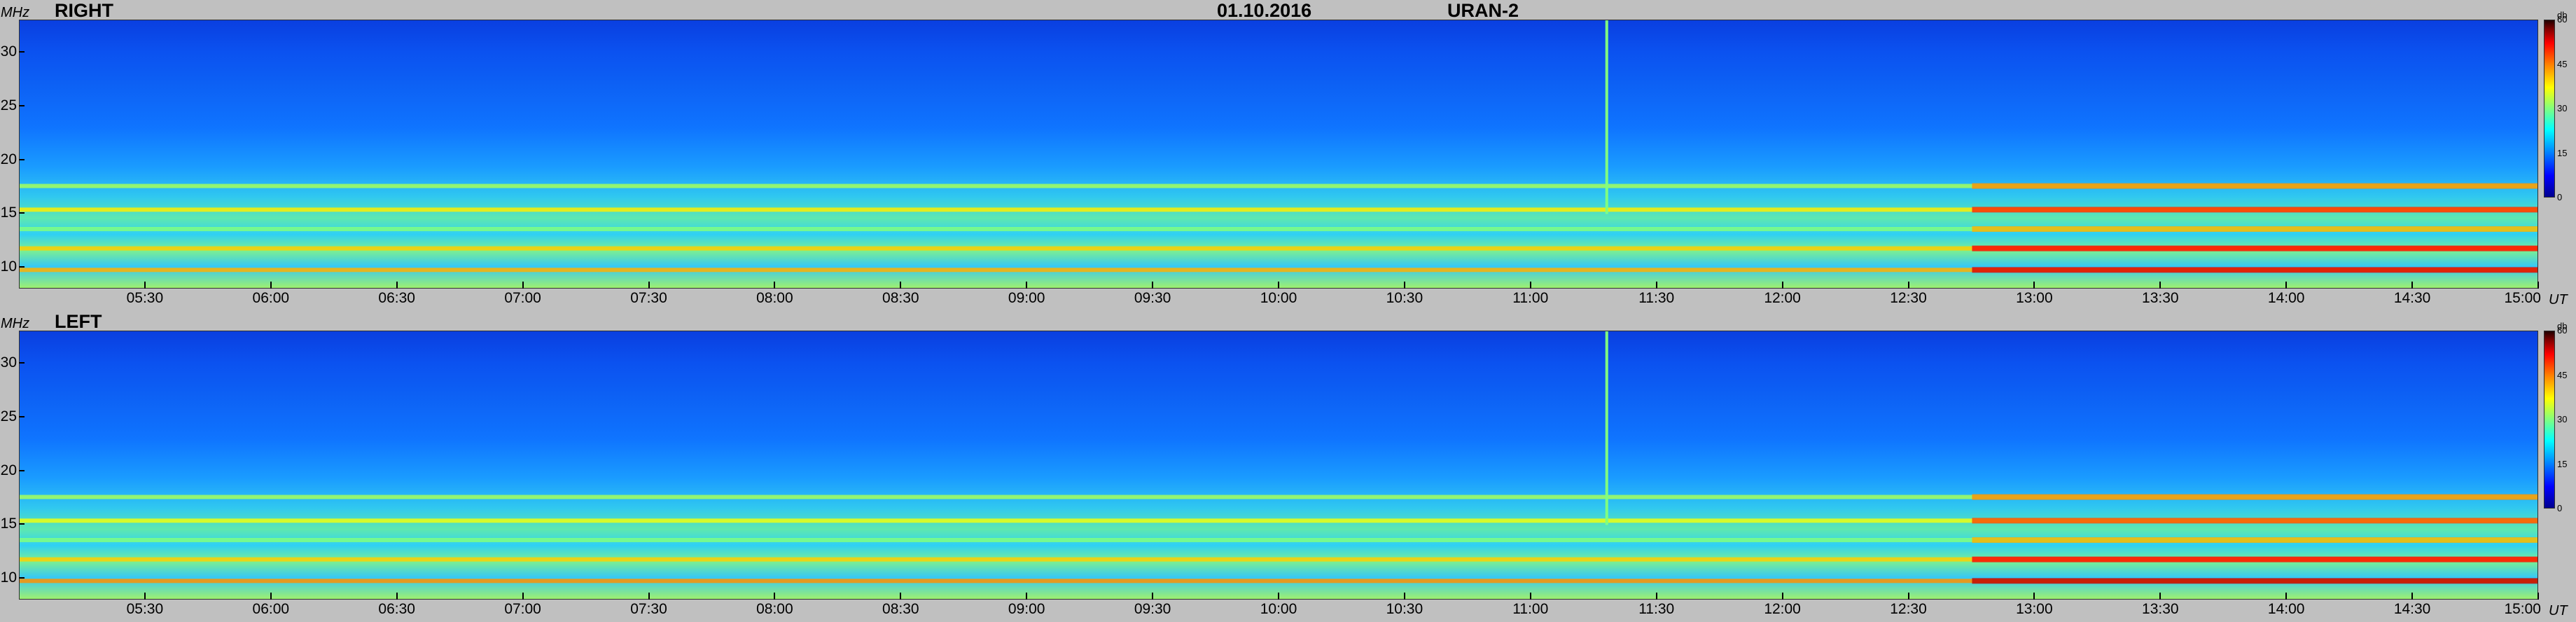 The image size is (2576, 622). I want to click on y-tick-label: 20, so click(8, 159).